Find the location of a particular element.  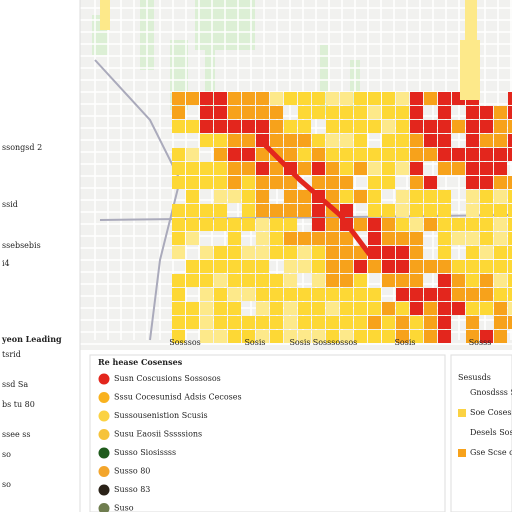

legend-label: Susu Eaosii Sssssions is located at coordinates (158, 434).